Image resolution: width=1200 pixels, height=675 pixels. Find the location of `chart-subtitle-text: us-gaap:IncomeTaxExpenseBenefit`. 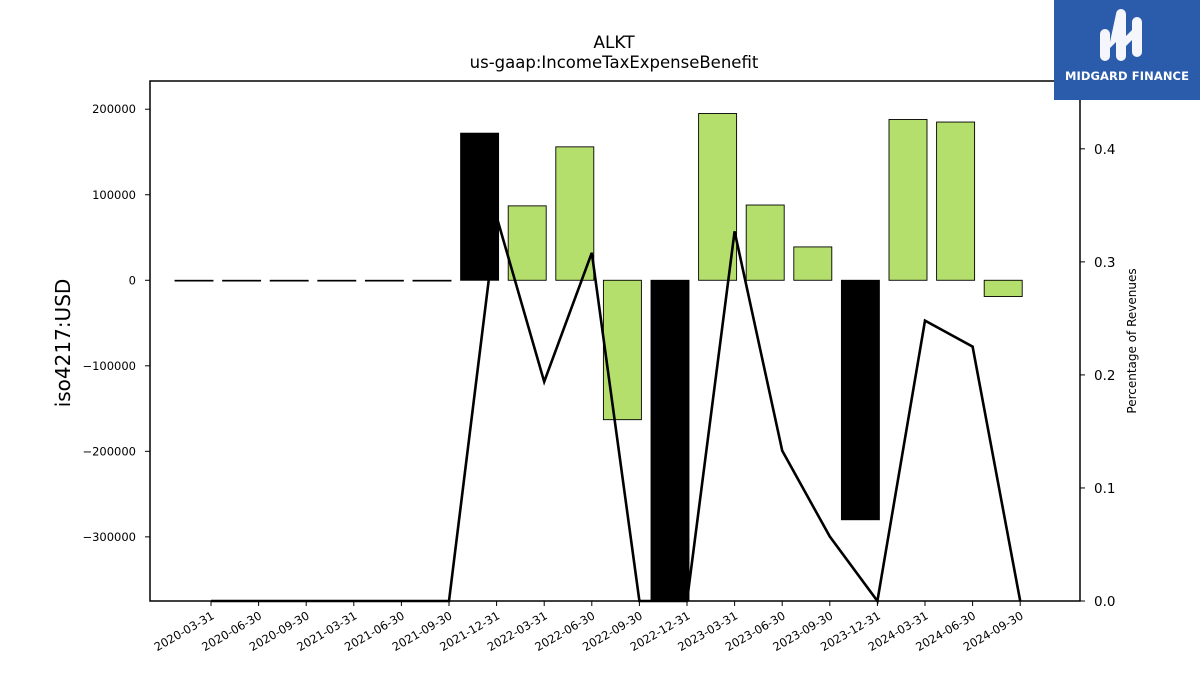

chart-subtitle-text: us-gaap:IncomeTaxExpenseBenefit is located at coordinates (614, 62).